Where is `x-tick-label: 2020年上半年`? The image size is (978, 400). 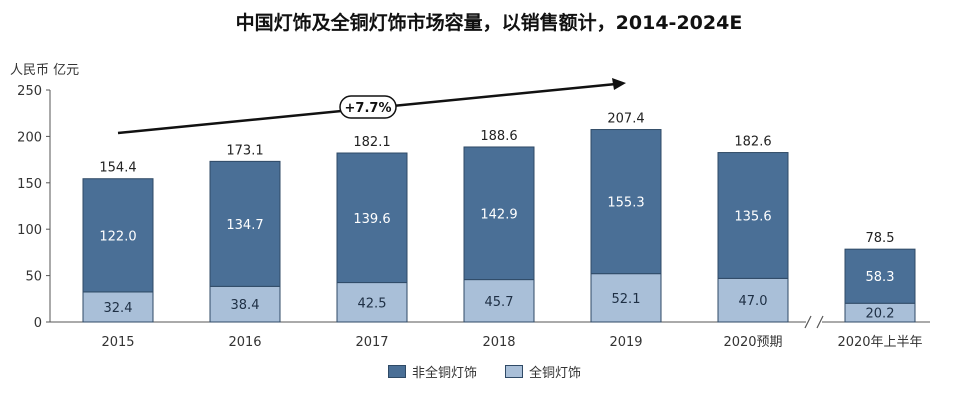 x-tick-label: 2020年上半年 is located at coordinates (879, 342).